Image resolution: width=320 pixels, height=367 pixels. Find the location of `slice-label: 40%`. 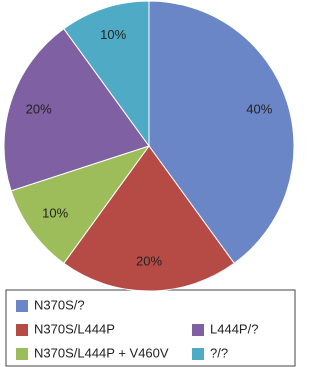

slice-label: 40% is located at coordinates (259, 109).